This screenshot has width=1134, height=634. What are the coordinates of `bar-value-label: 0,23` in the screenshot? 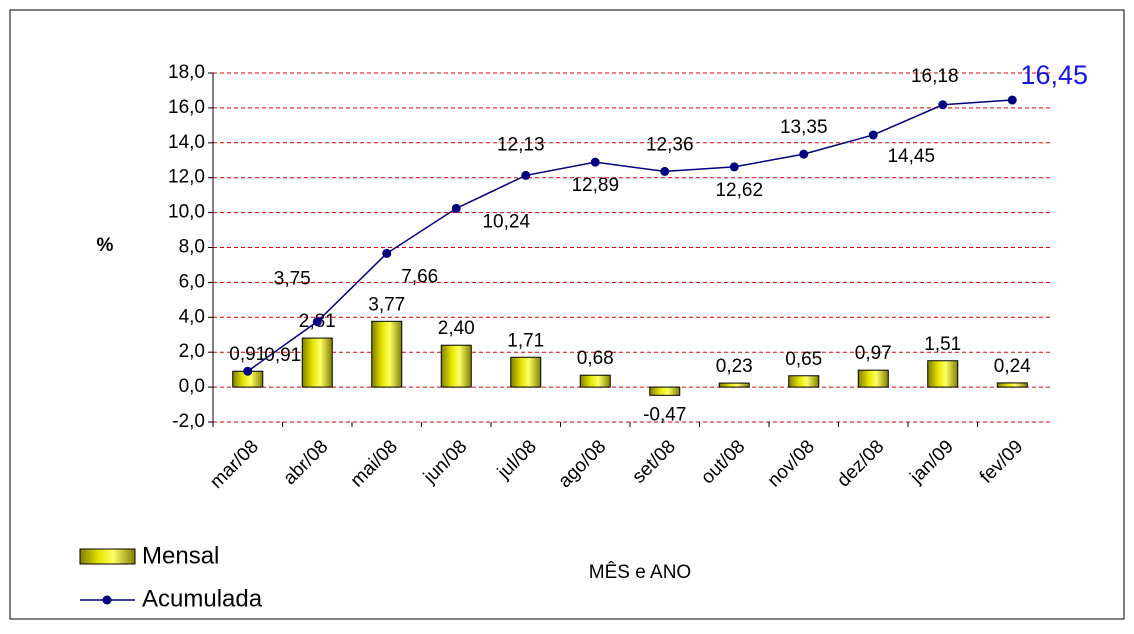 It's located at (734, 366).